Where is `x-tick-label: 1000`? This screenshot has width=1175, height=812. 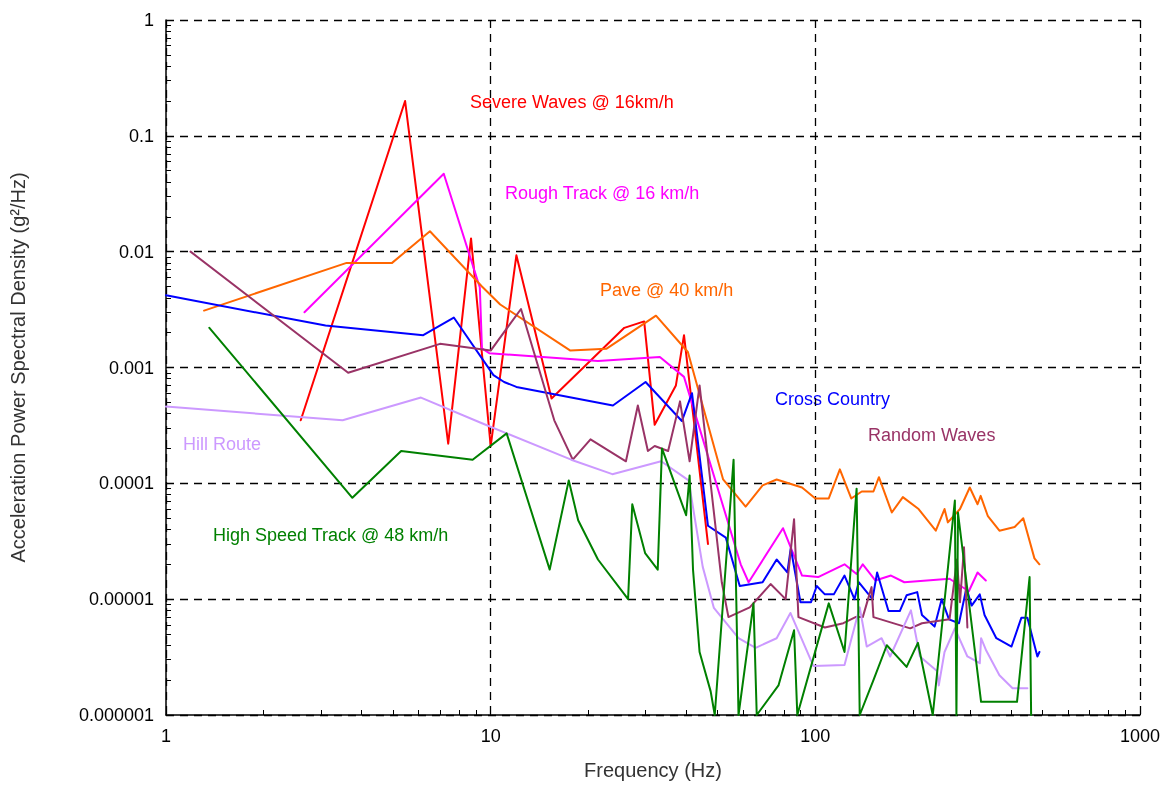 x-tick-label: 1000 is located at coordinates (1140, 736).